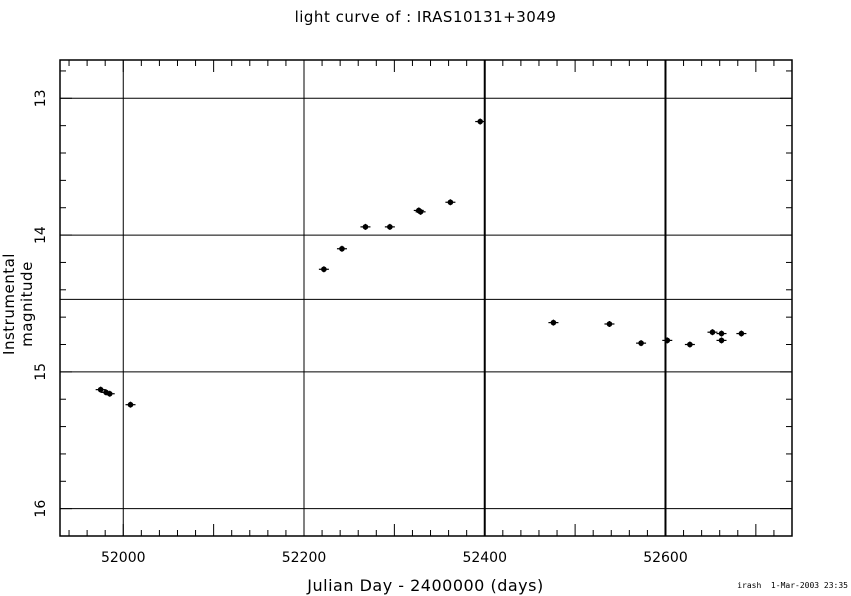 This screenshot has width=851, height=596. I want to click on x-tick-label: 52200, so click(304, 558).